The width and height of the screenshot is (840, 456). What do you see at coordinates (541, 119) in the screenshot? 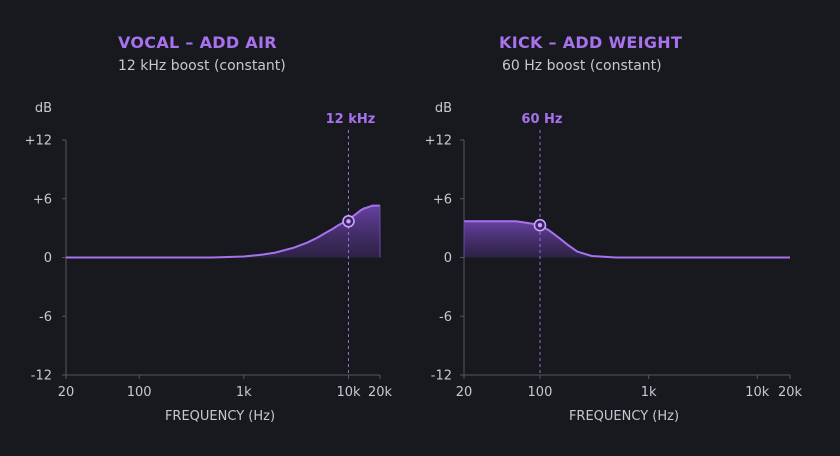
I see `frequency-marker-label: 60 Hz` at bounding box center [541, 119].